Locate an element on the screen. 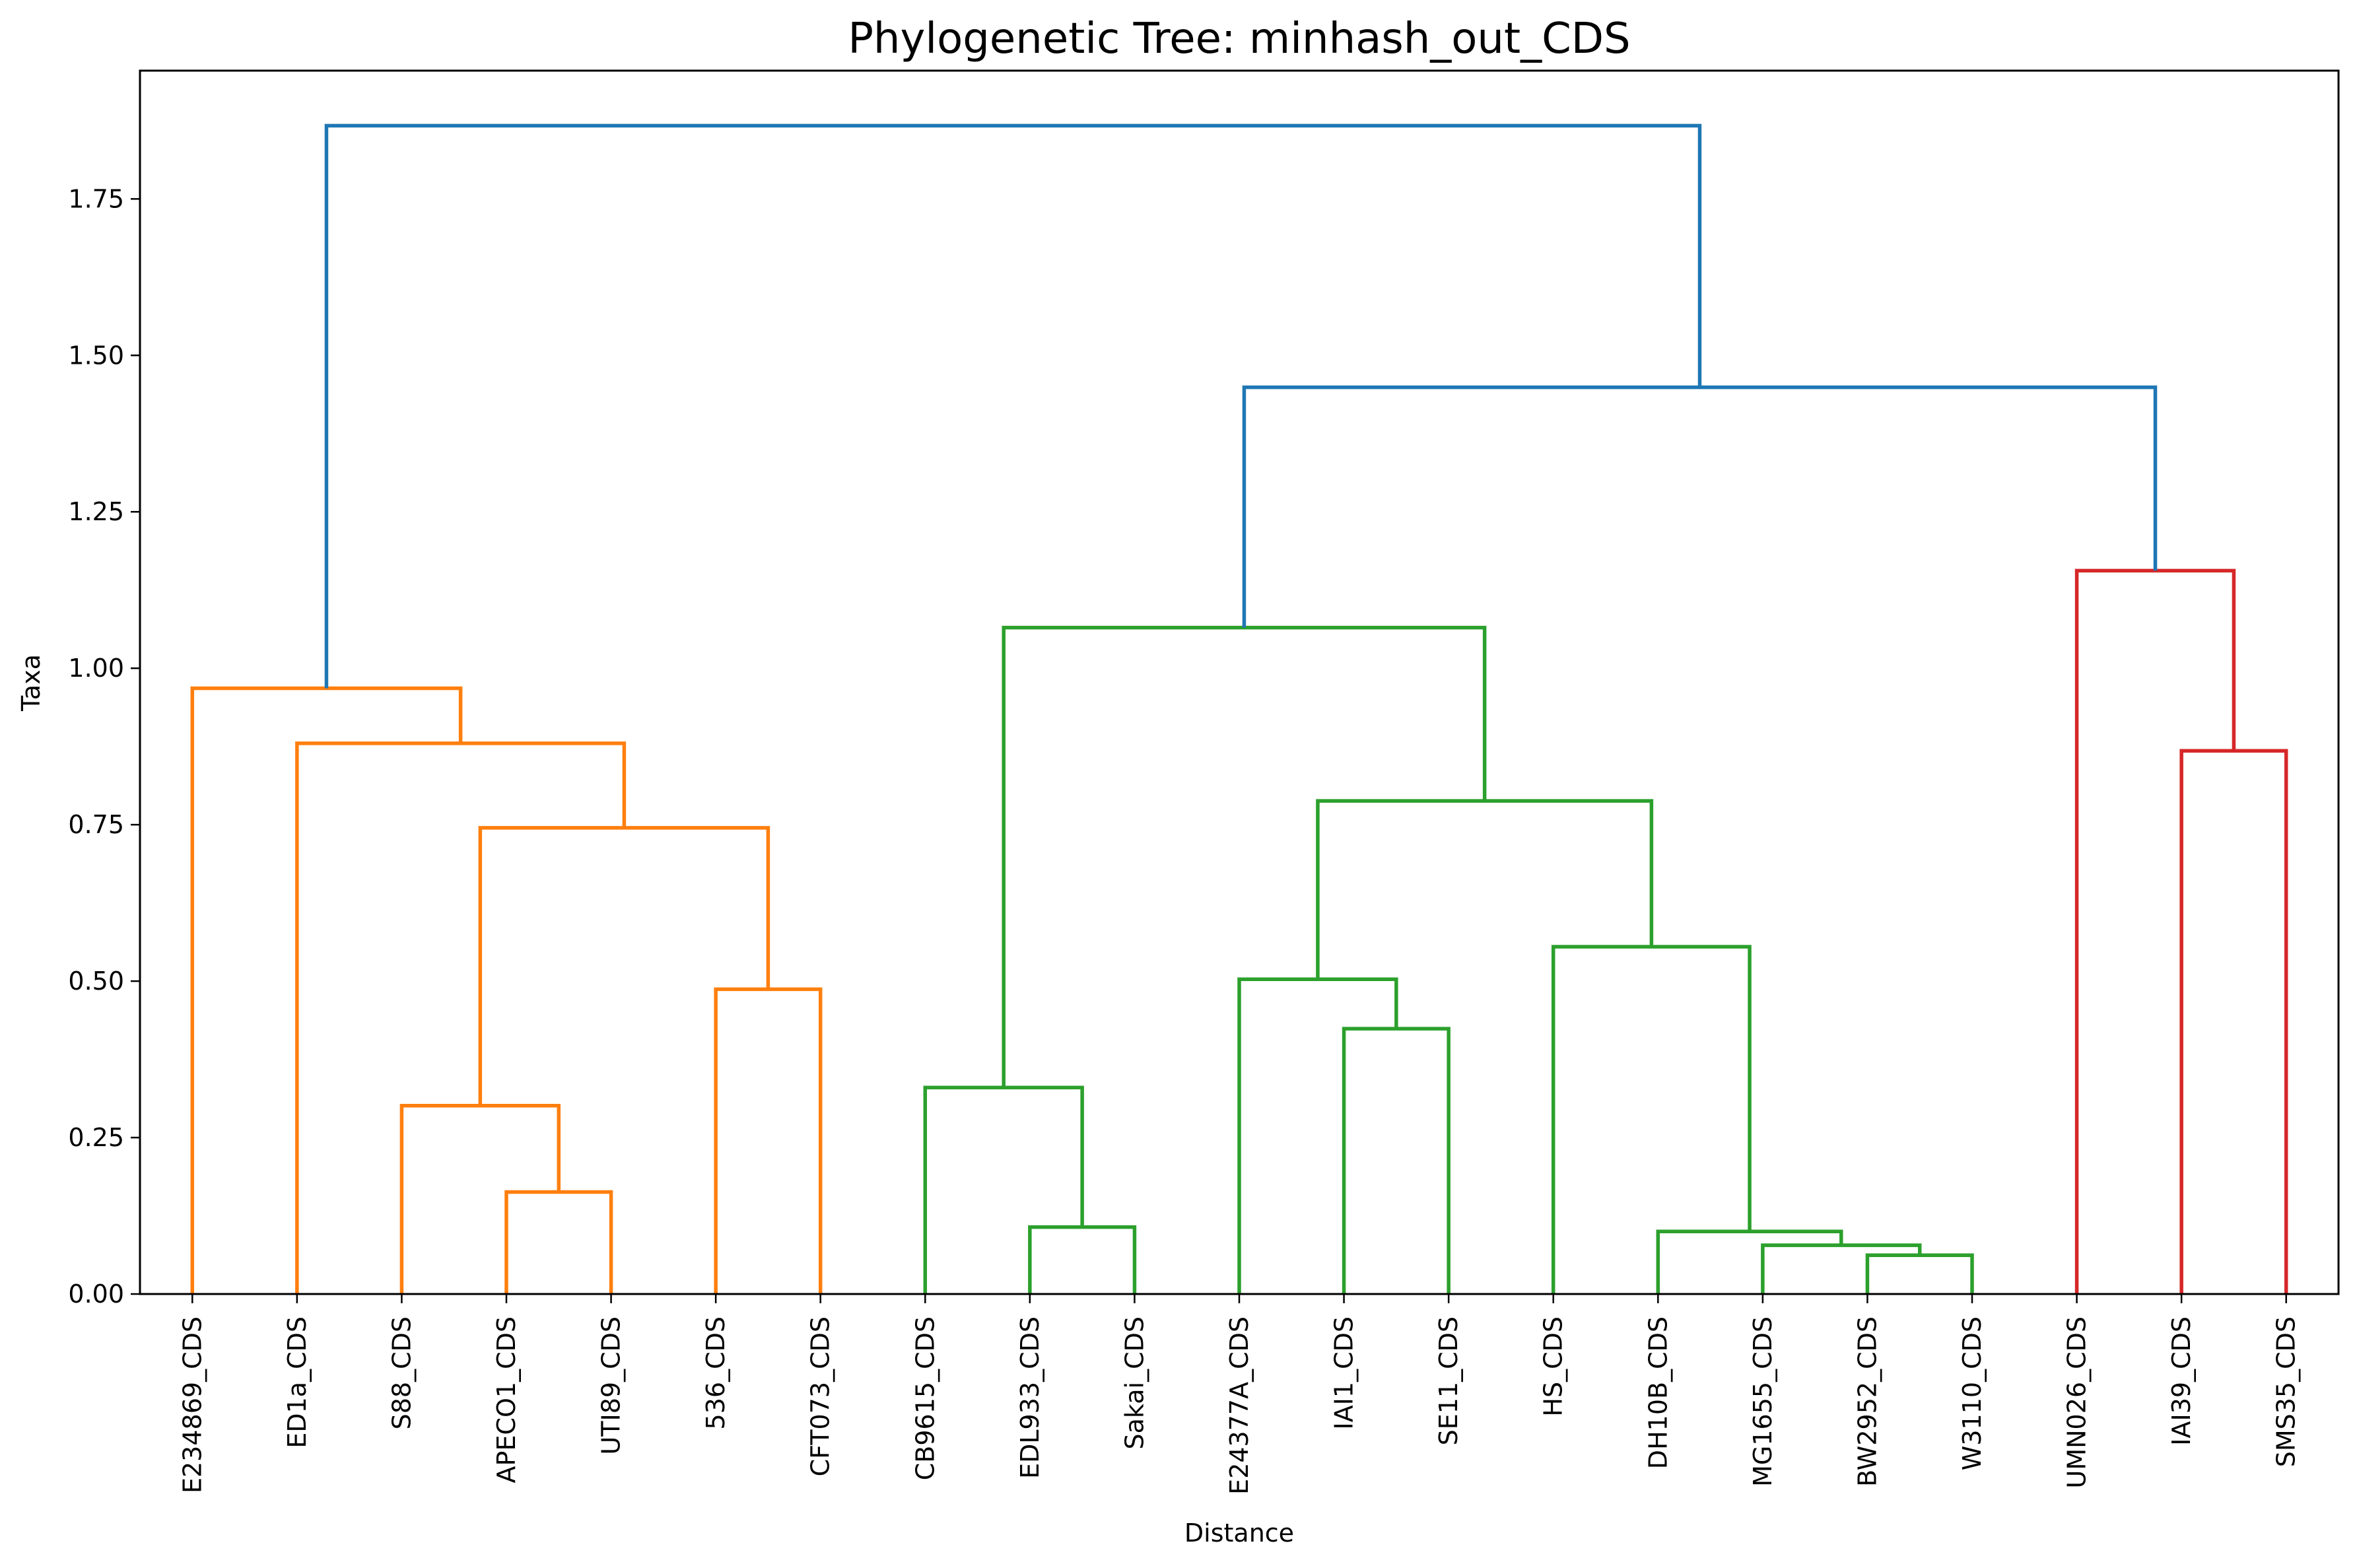  y-tick-label: 0.25 is located at coordinates (96, 1137).